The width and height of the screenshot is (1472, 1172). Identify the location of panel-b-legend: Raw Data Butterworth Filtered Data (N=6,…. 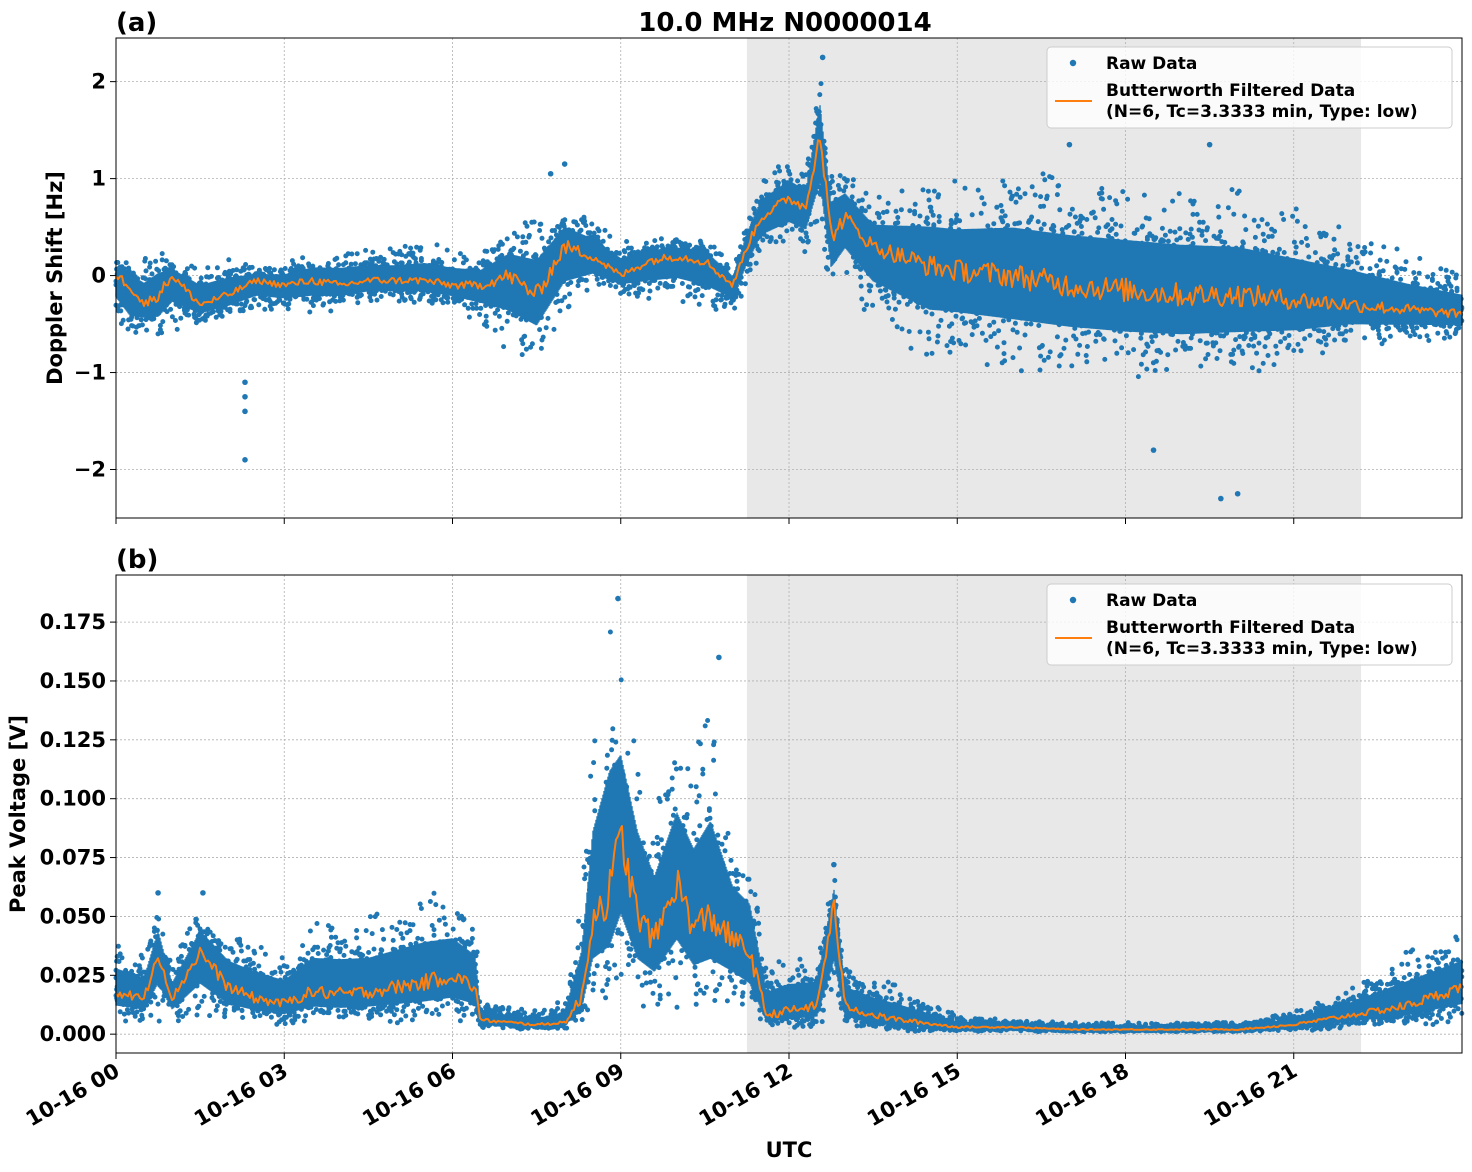
(1249, 624).